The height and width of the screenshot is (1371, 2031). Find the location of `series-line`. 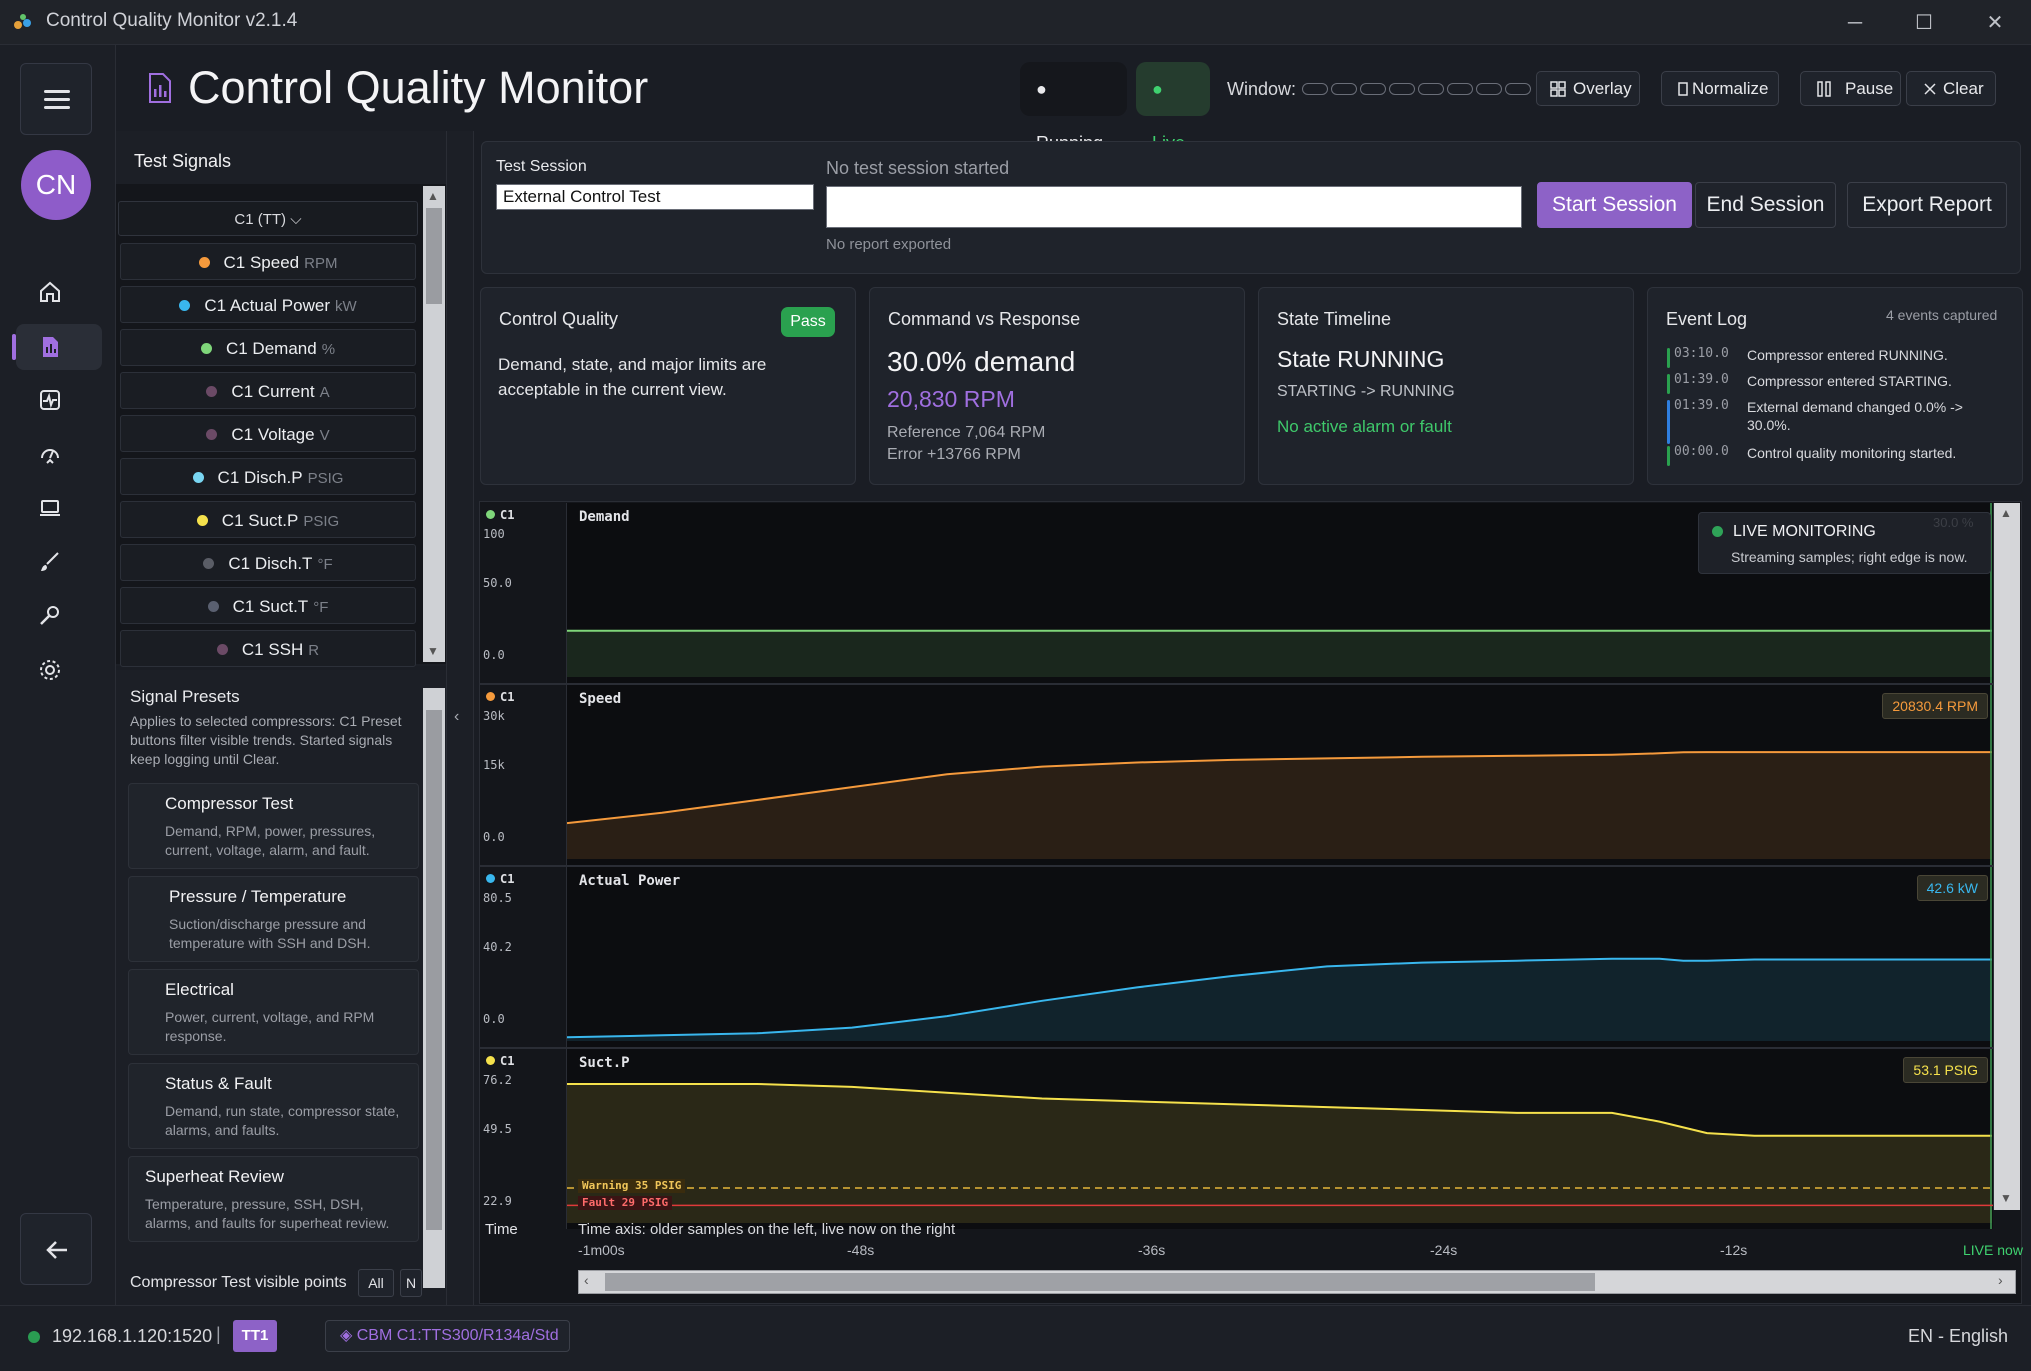

series-line is located at coordinates (1279, 788).